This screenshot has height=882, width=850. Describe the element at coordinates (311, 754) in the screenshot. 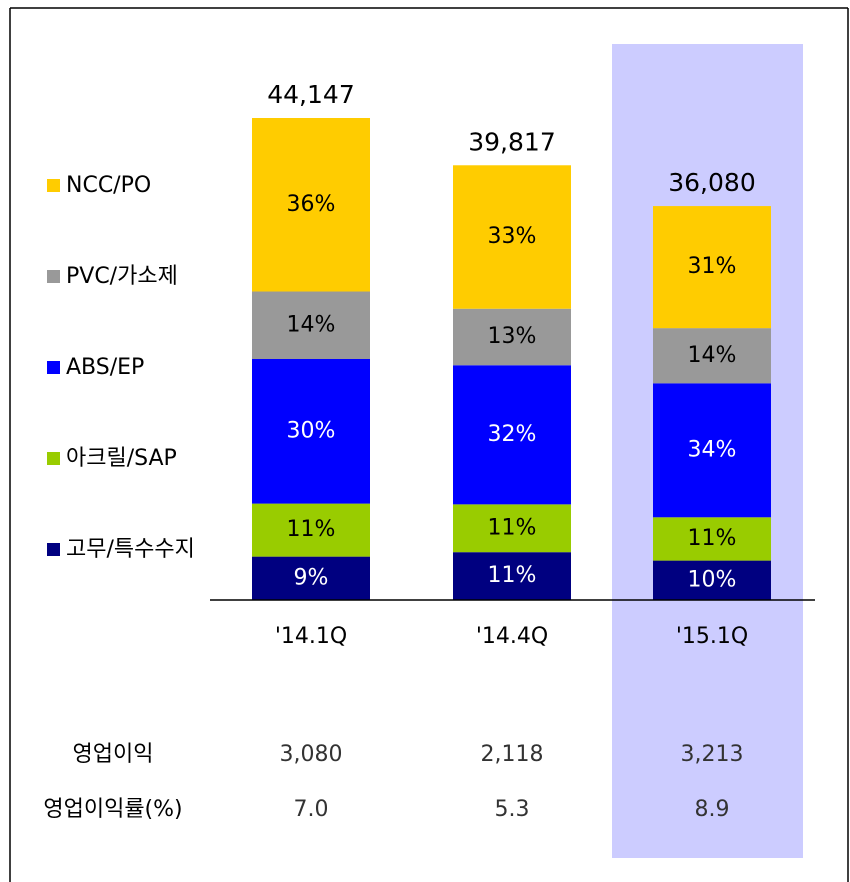

I see `row-value: 3,080` at that location.